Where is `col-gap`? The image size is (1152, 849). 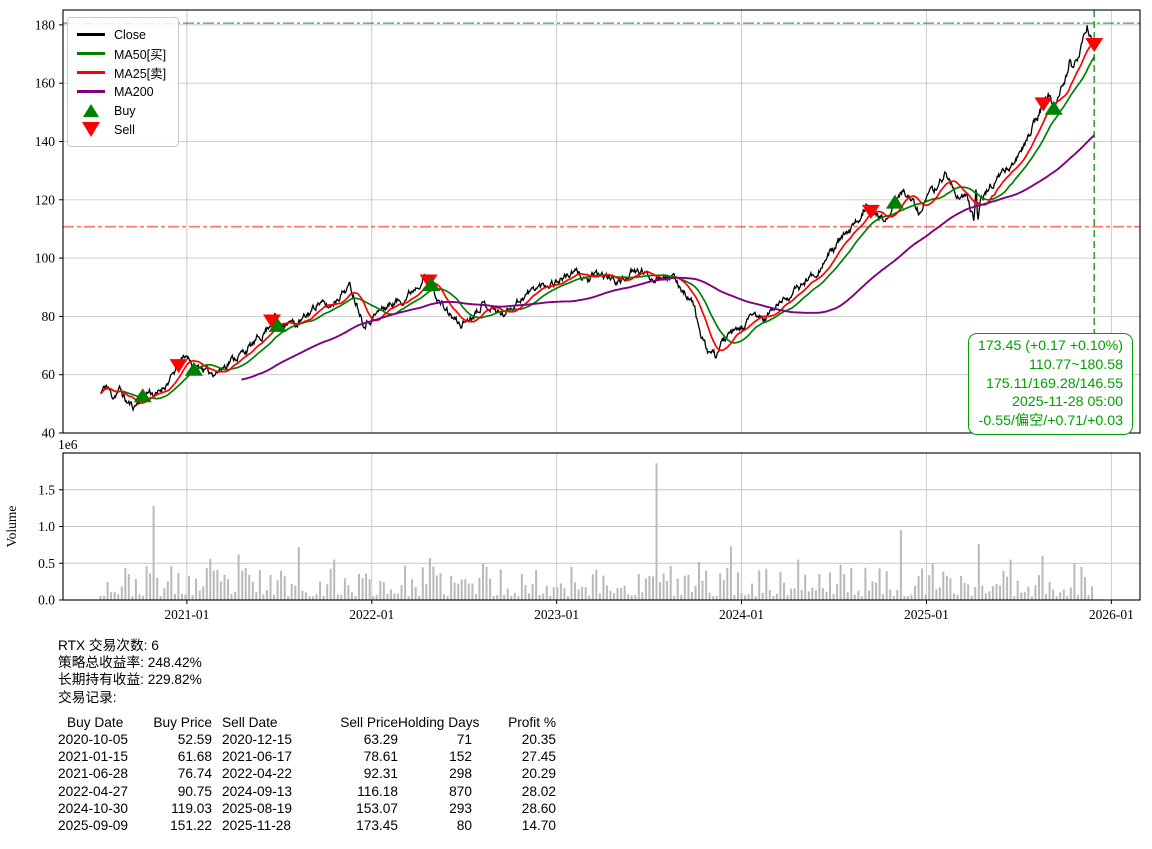 col-gap is located at coordinates (217, 773).